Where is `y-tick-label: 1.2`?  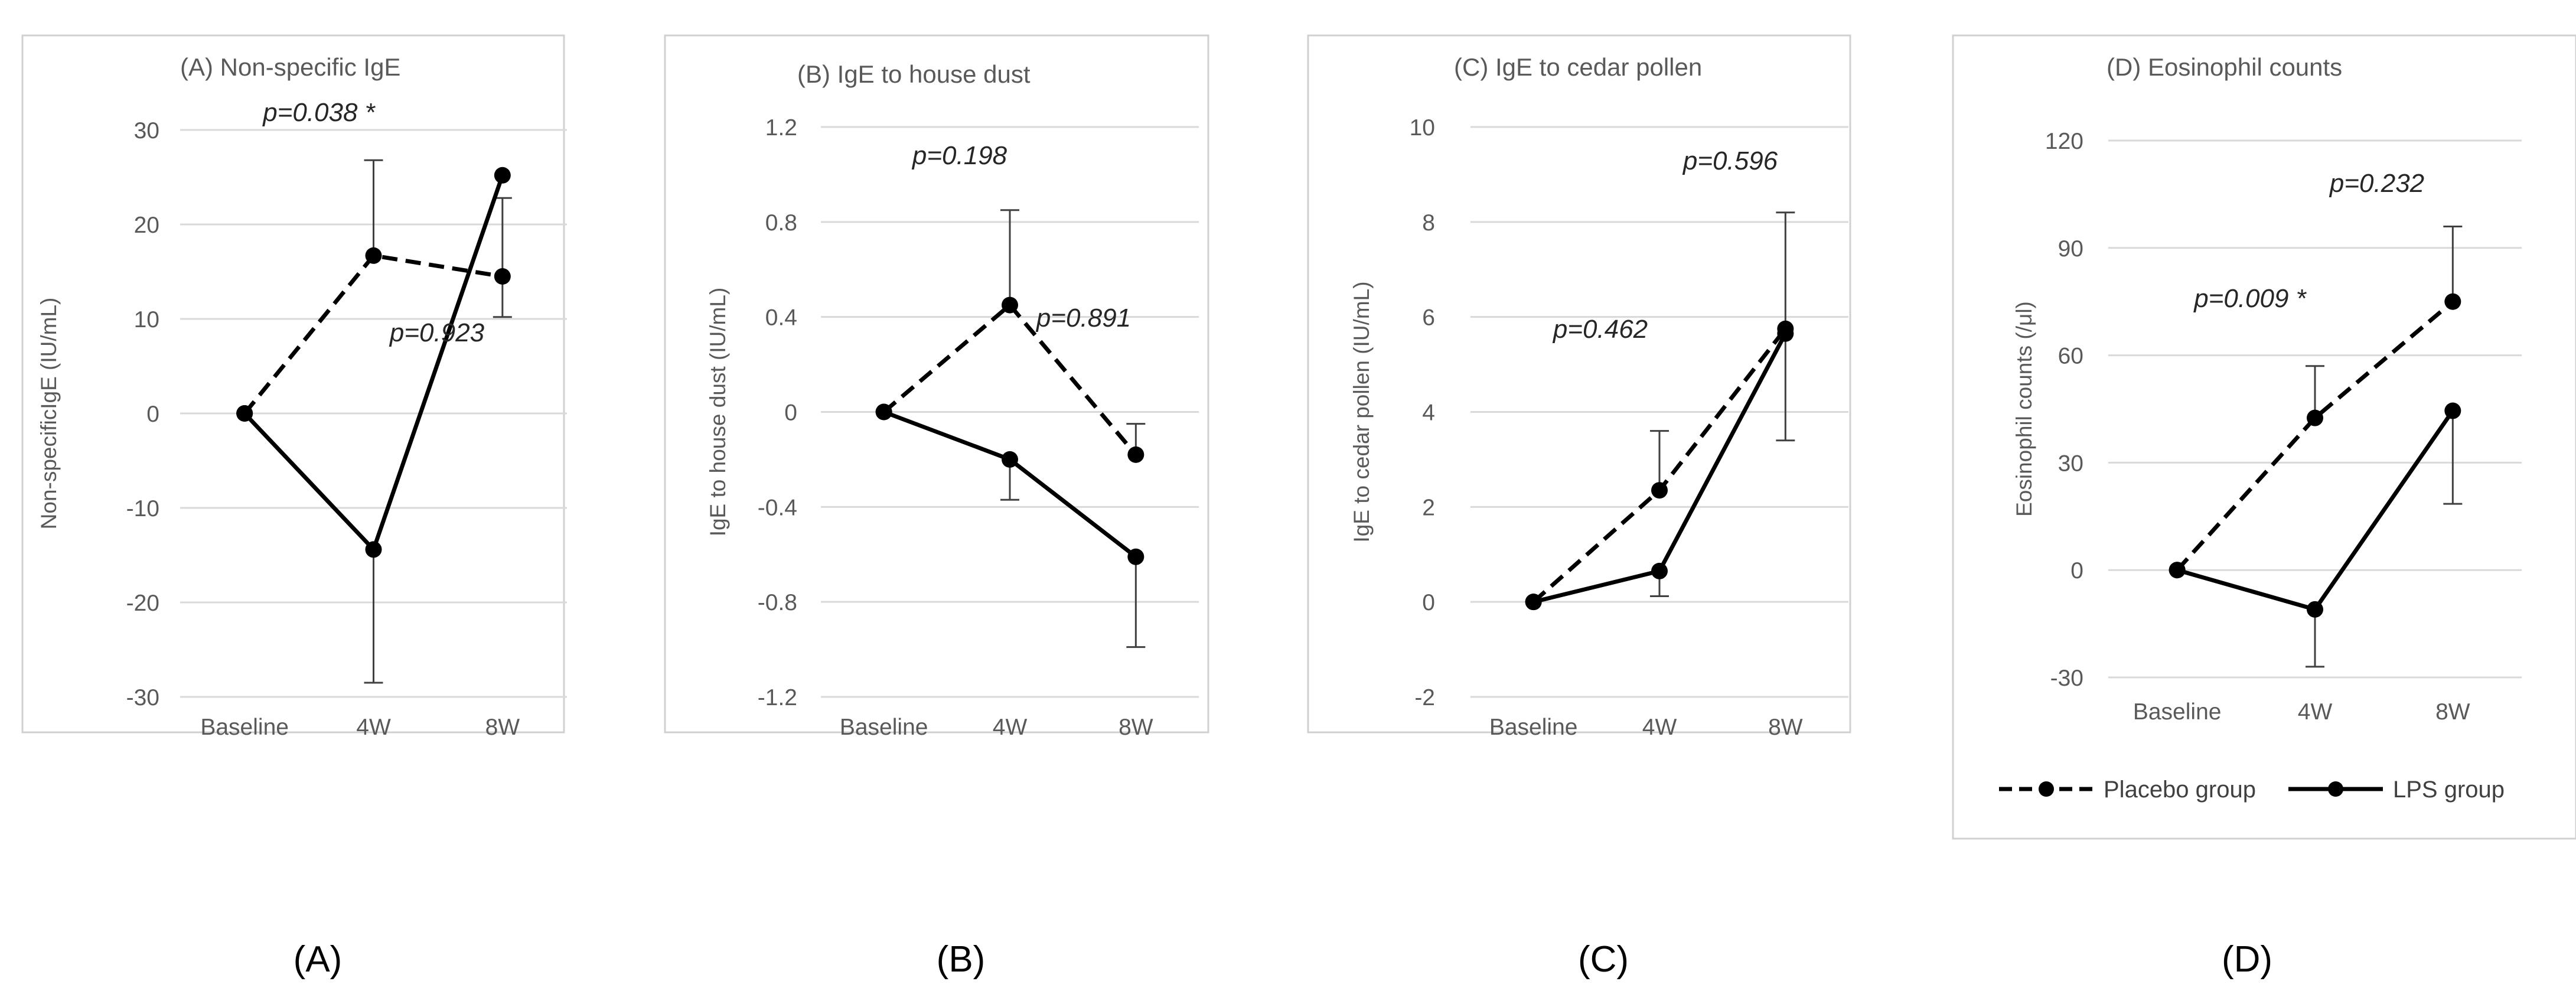
y-tick-label: 1.2 is located at coordinates (781, 128).